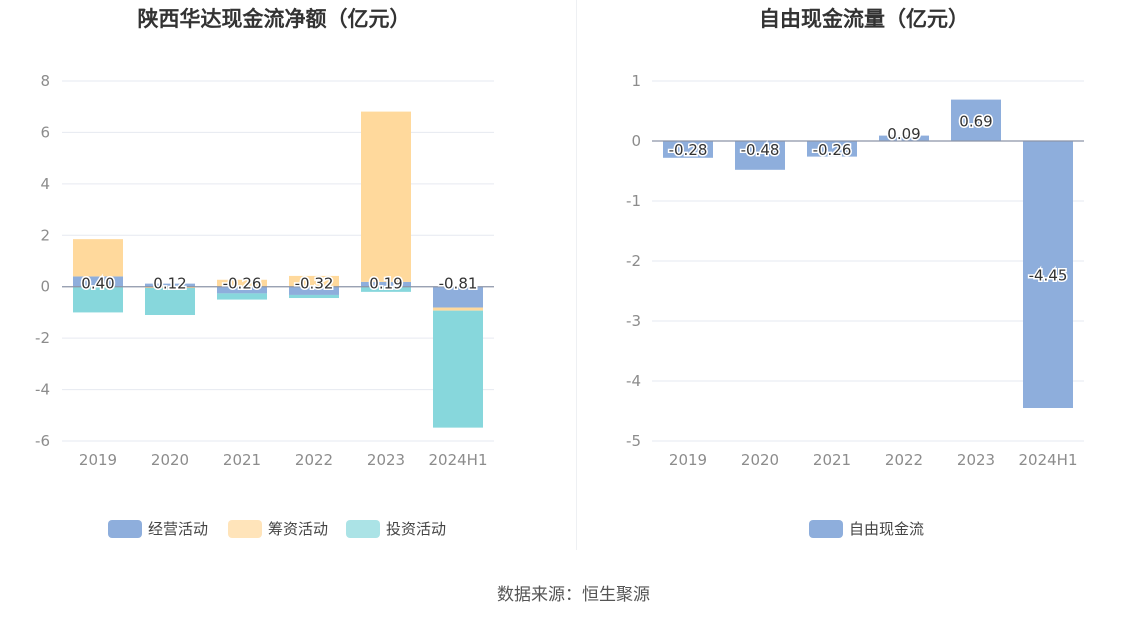  Describe the element at coordinates (45, 184) in the screenshot. I see `cashflow-y-tick-label: 4` at that location.